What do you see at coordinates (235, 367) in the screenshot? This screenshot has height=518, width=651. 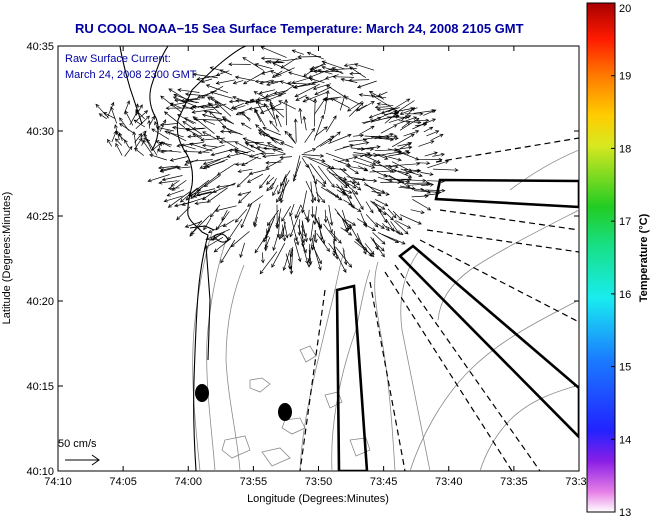 I see `contour-line` at bounding box center [235, 367].